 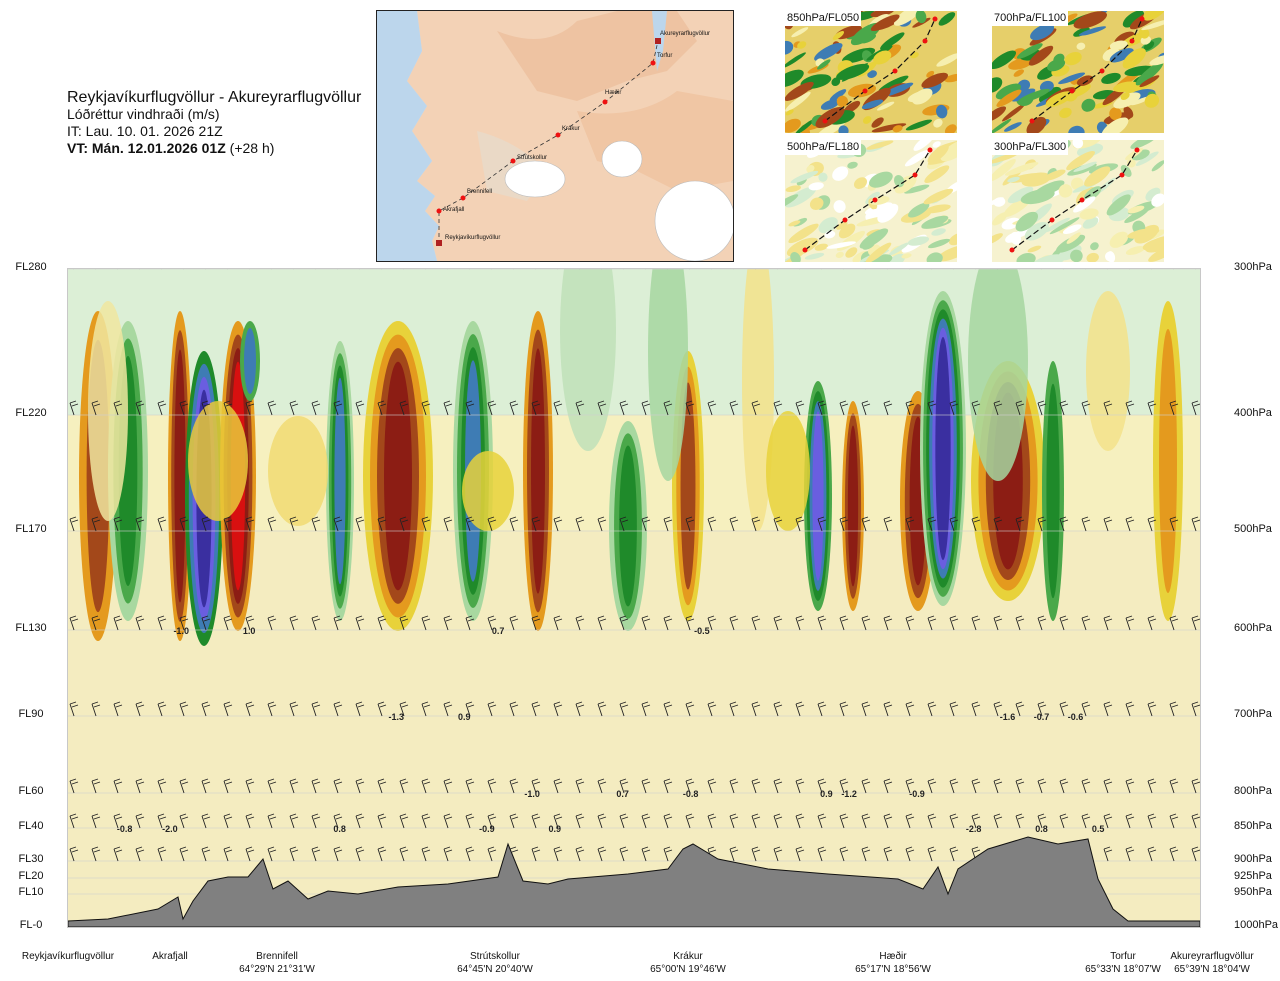 I want to click on thumbnail-300hpa: 300hPa/FL300, so click(x=1078, y=201).